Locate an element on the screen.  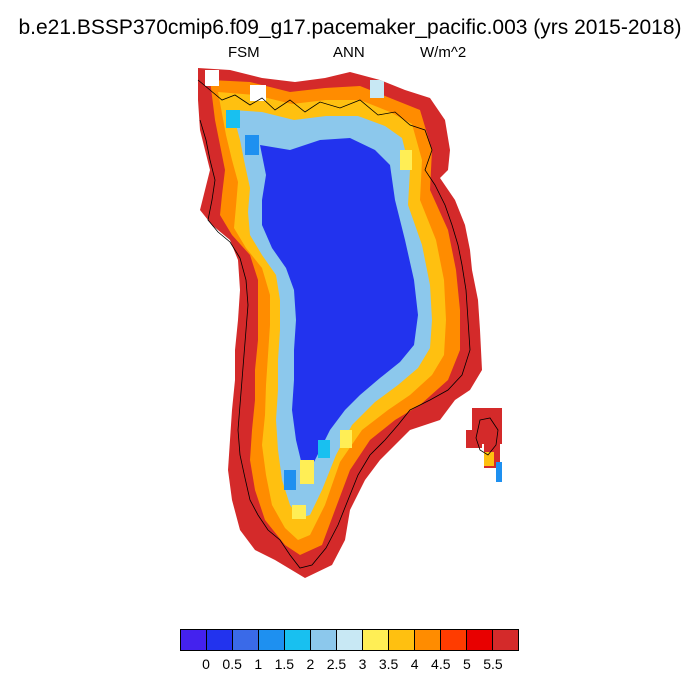
colorbar-tick-label: 3.5 is located at coordinates (388, 664).